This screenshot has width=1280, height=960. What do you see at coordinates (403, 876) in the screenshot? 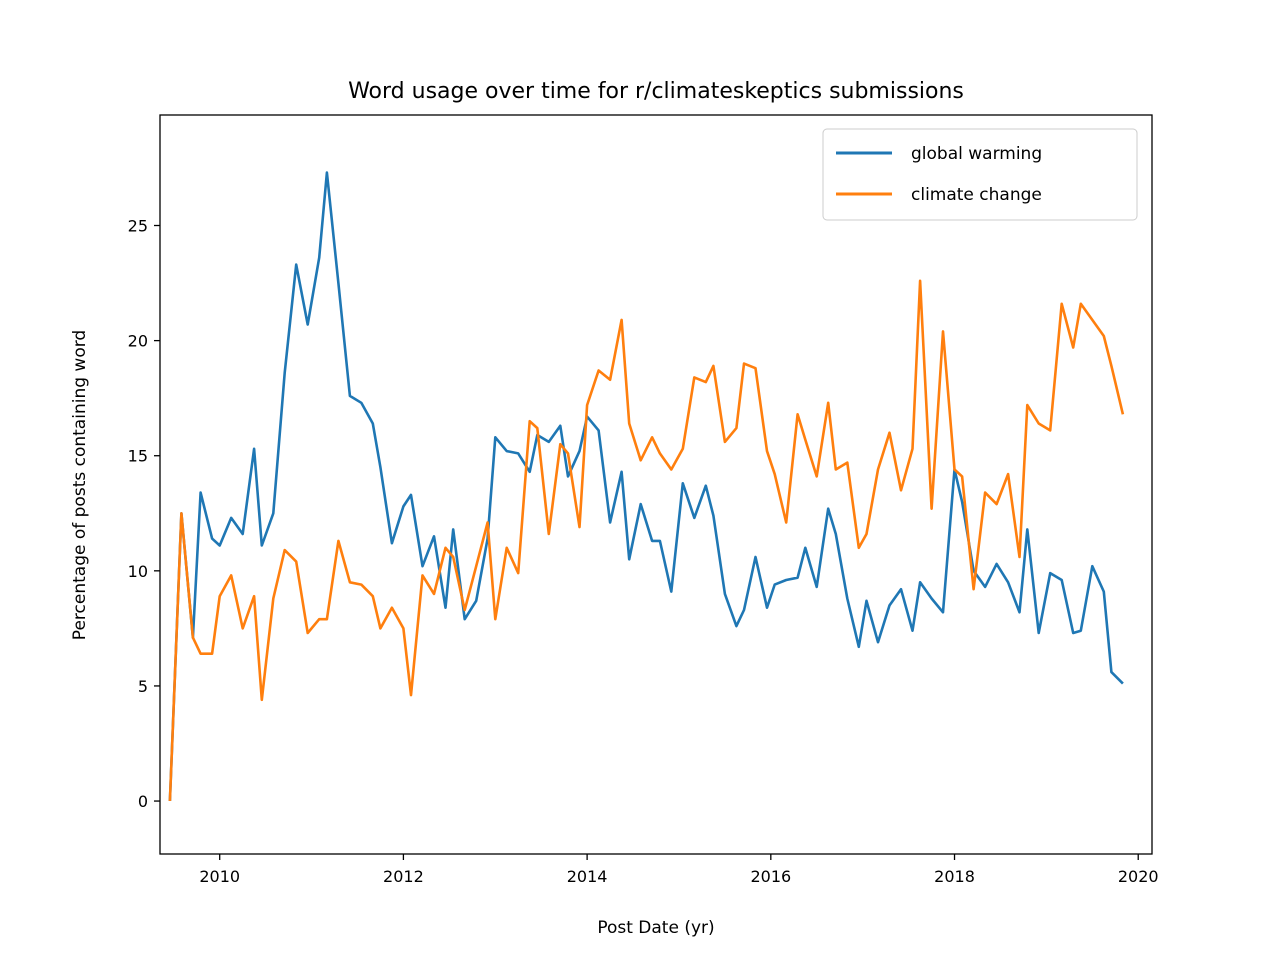
I see `x-tick-label: 2012` at bounding box center [403, 876].